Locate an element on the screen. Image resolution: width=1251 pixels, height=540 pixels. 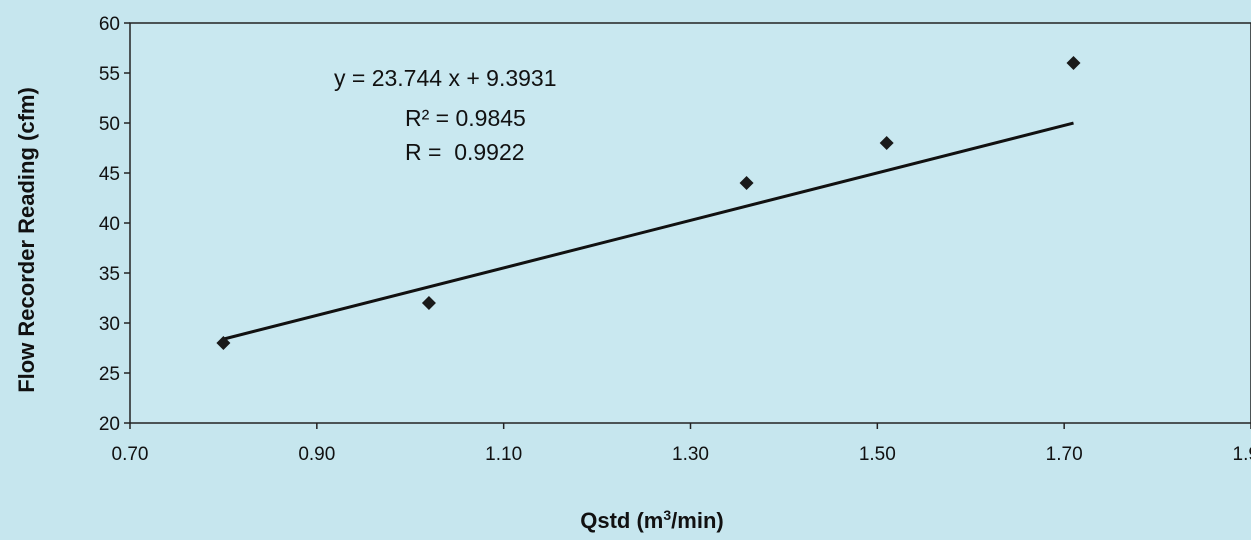
r-label: R = 0.9922 is located at coordinates (465, 152).